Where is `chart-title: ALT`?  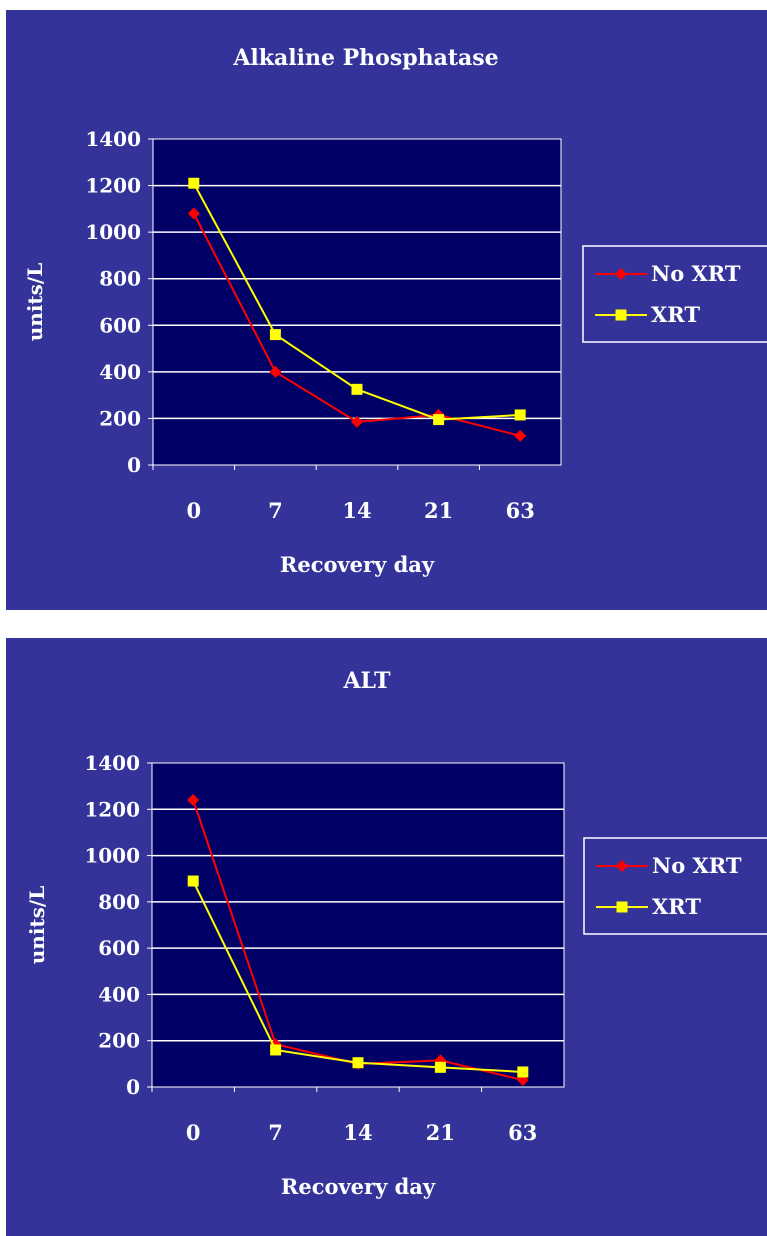
chart-title: ALT is located at coordinates (366, 681).